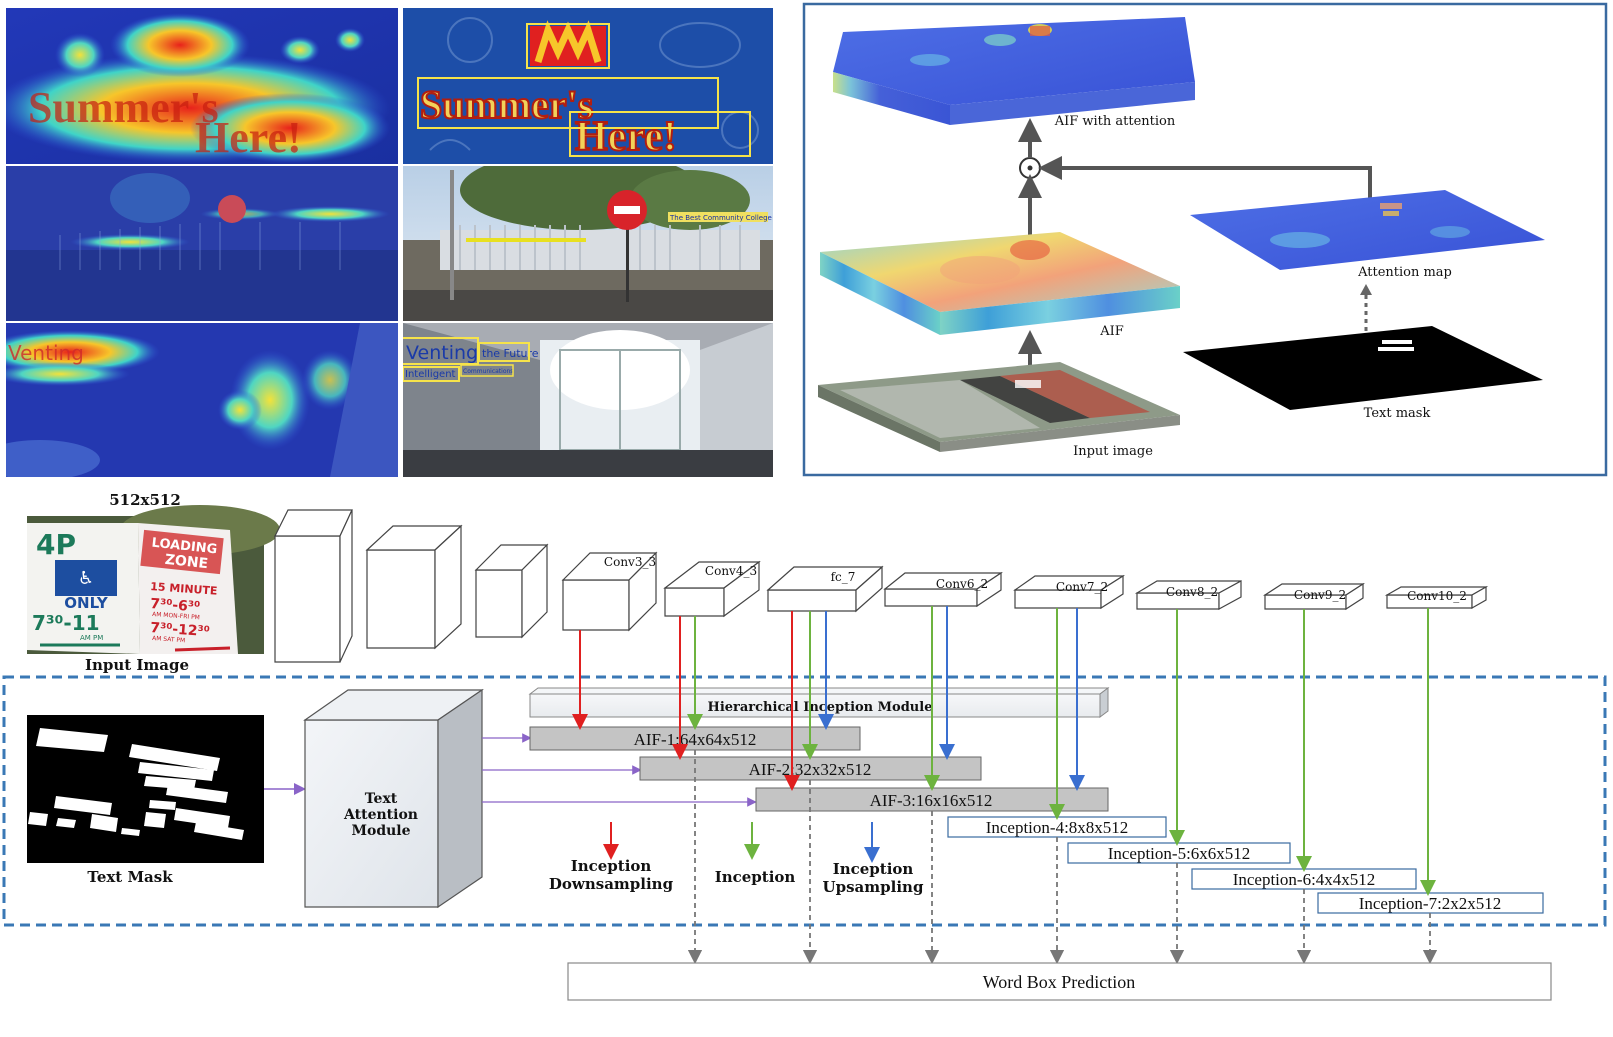 The height and width of the screenshot is (1037, 1613). Describe the element at coordinates (1367, 230) in the screenshot. I see `attention-map-slab` at that location.